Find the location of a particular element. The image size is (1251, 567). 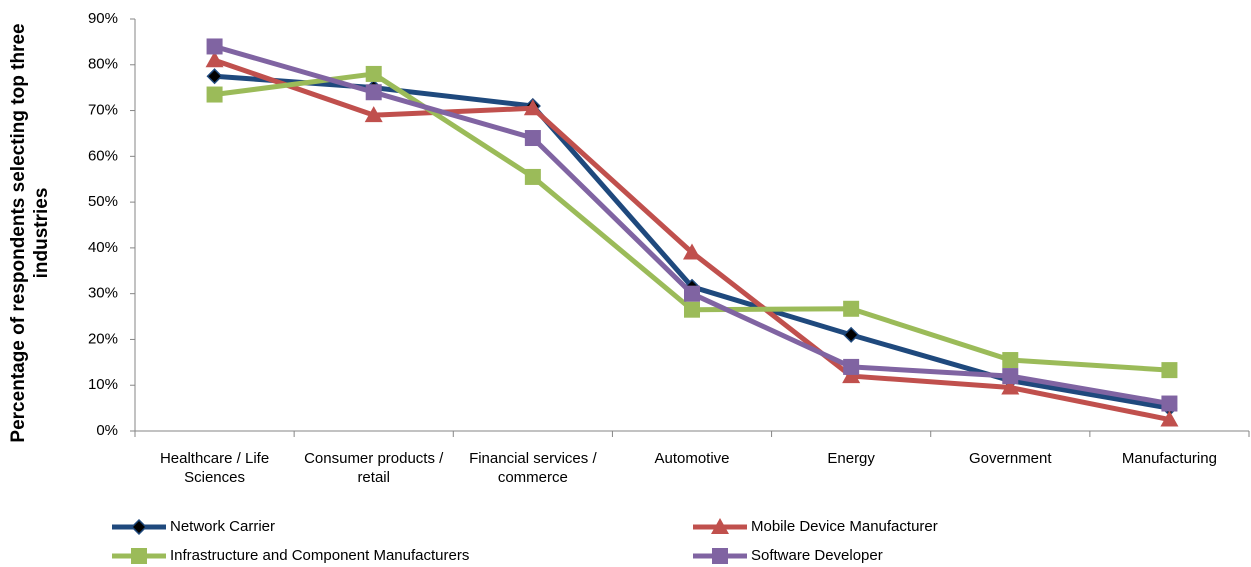

y-tick-label: 40% is located at coordinates (103, 247).